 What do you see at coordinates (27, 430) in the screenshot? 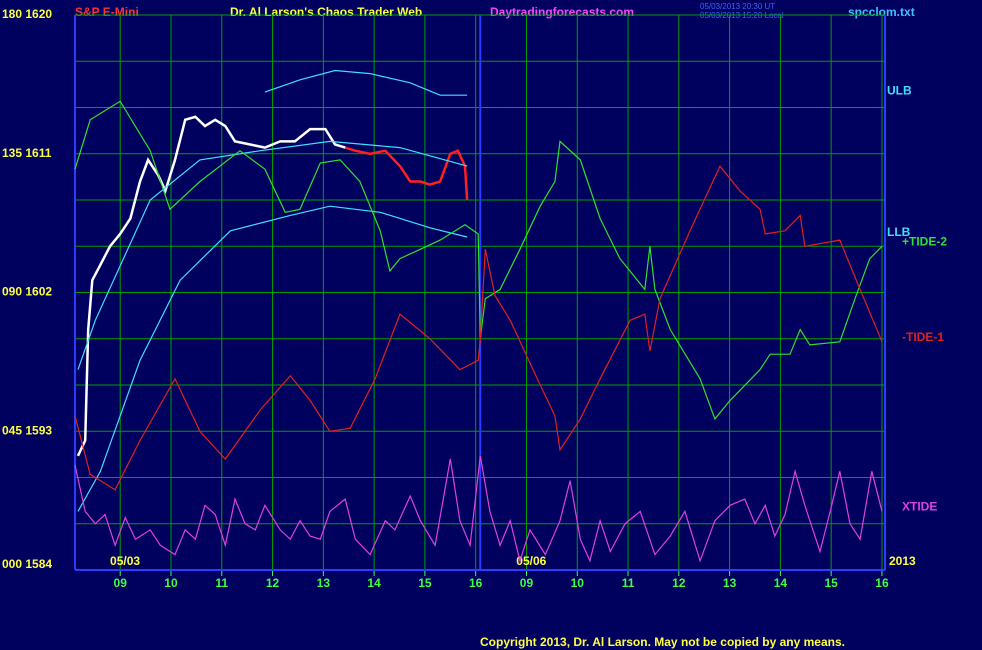
I see `y-tick-label: 045 1593` at bounding box center [27, 430].